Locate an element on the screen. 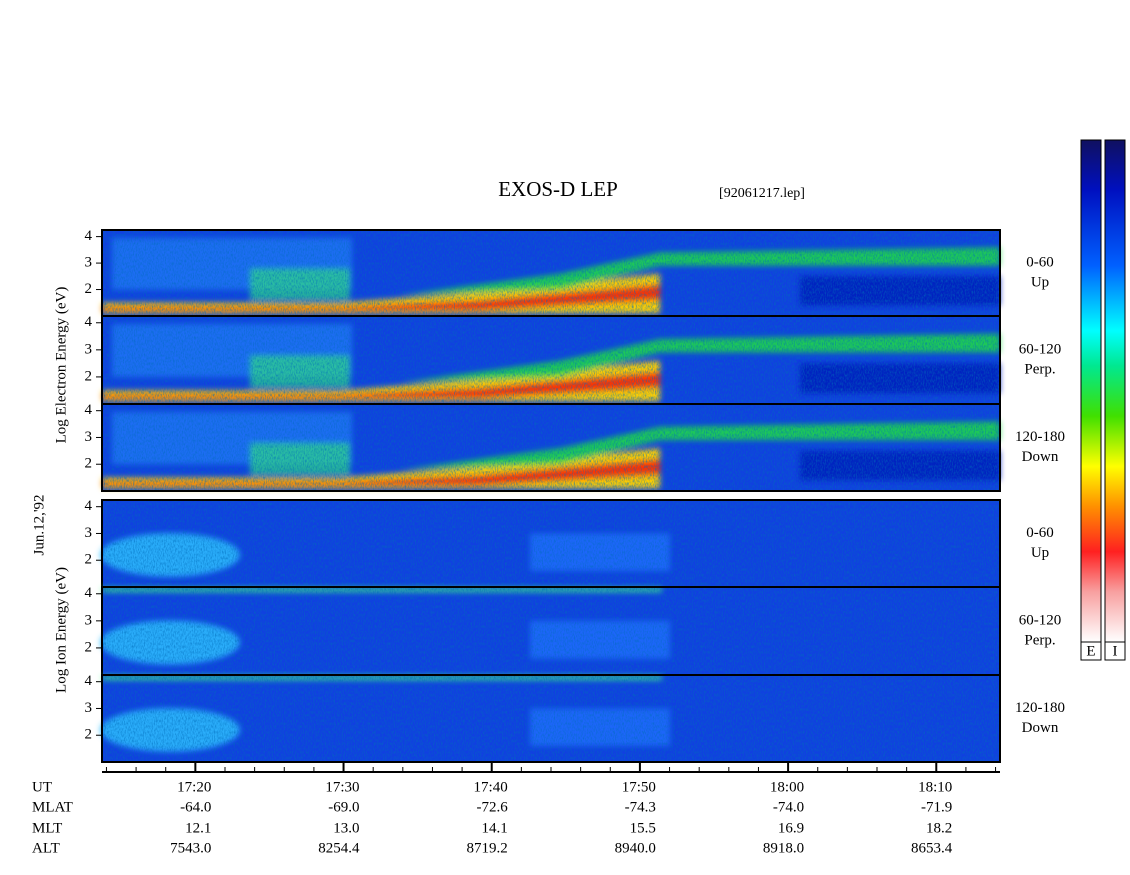 This screenshot has width=1130, height=875. x-tick-label: 17:20 is located at coordinates (194, 787).